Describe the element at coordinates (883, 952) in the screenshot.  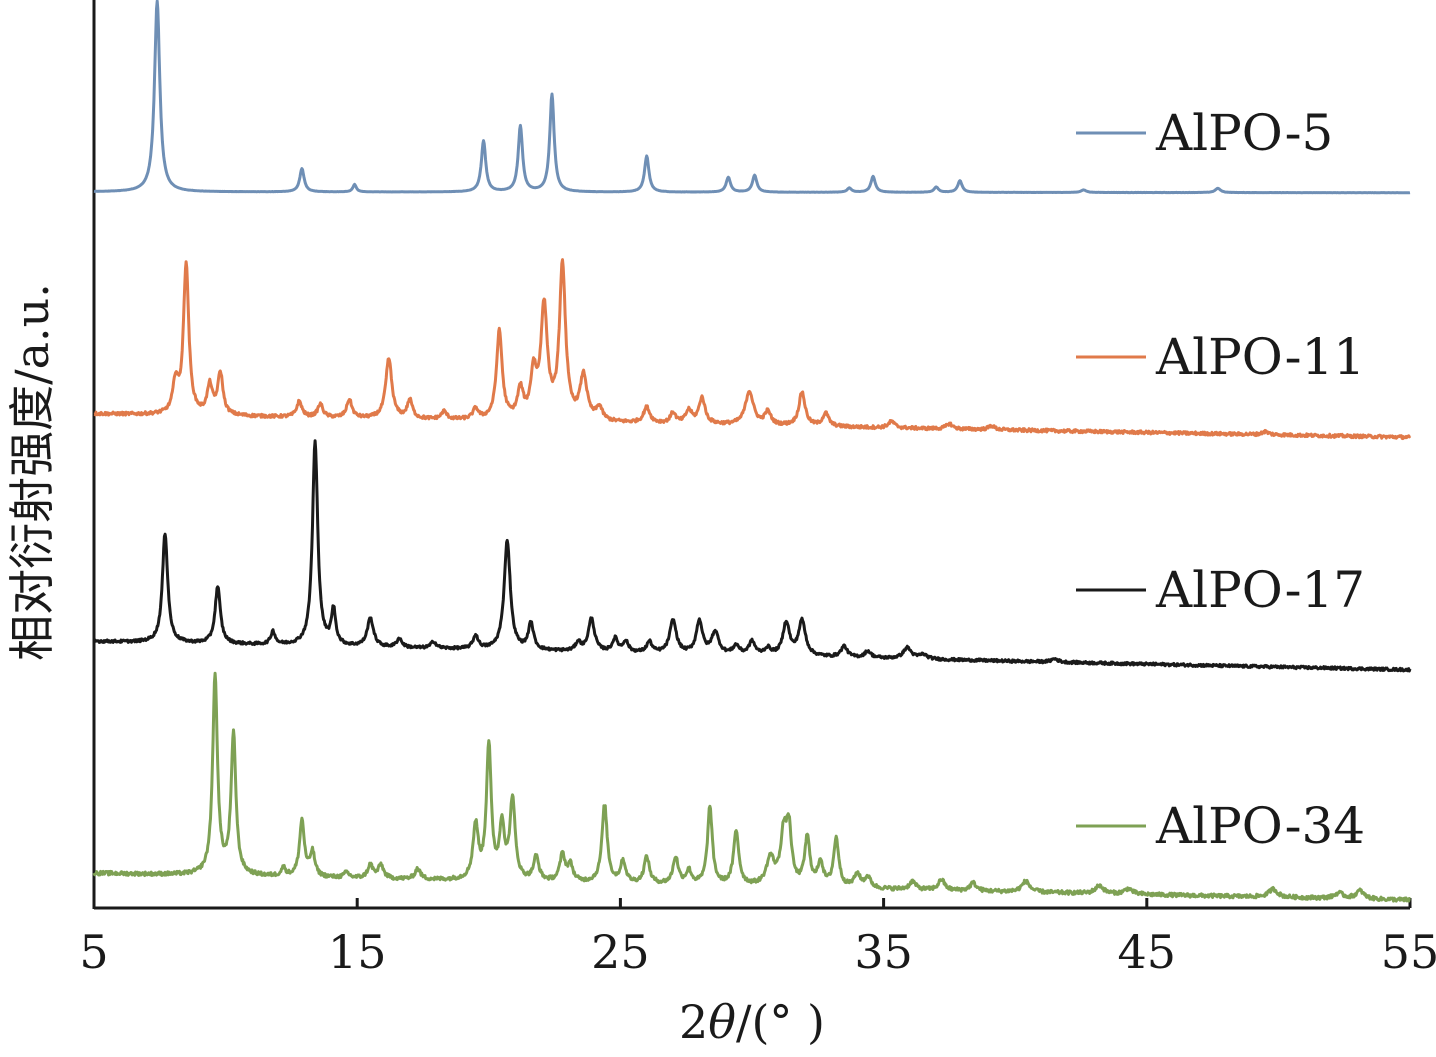
I see `x-tick-label: 35` at that location.